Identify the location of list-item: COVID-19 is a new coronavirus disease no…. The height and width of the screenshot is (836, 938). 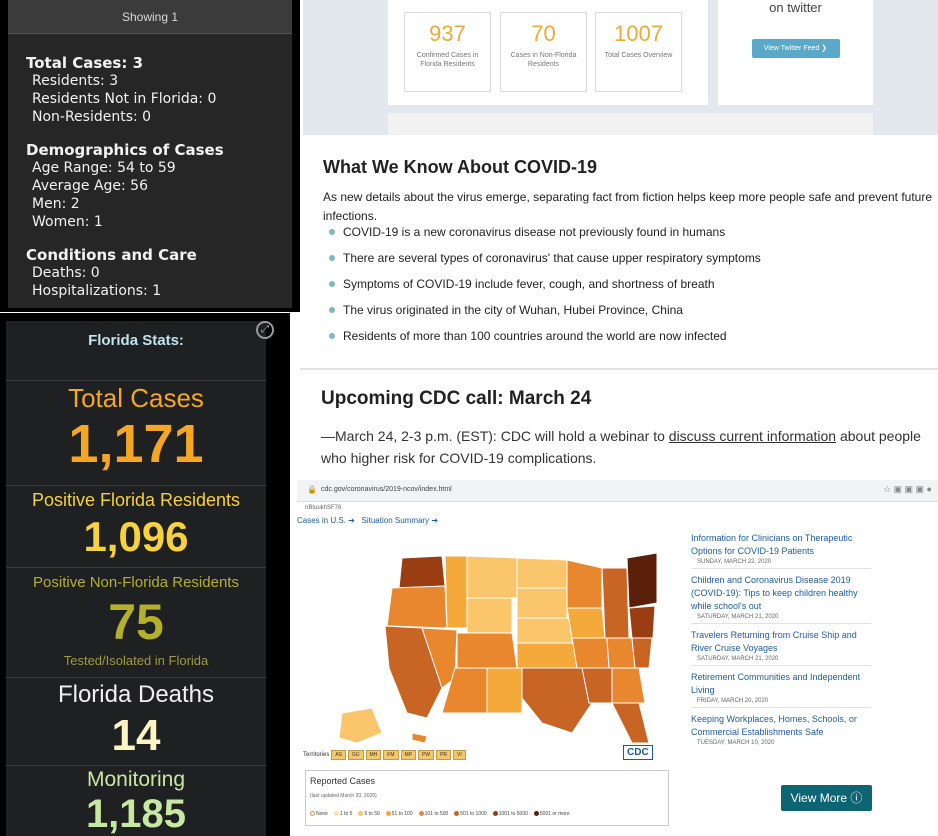
(545, 238).